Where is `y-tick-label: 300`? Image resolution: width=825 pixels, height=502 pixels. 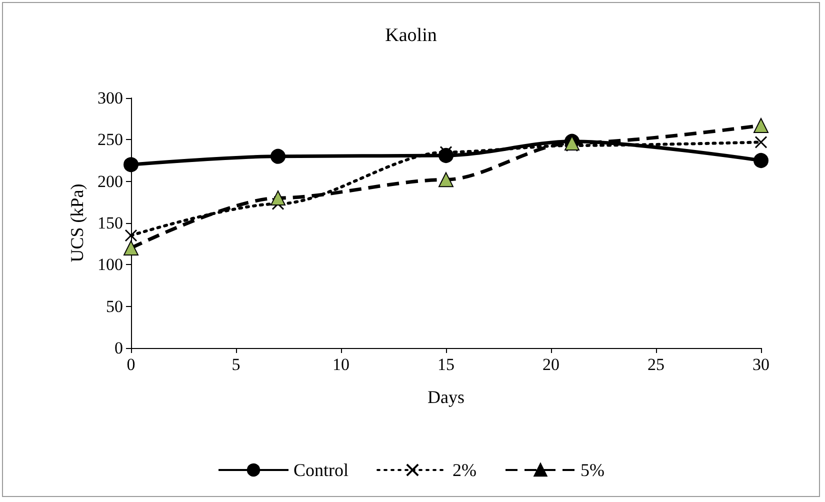 y-tick-label: 300 is located at coordinates (110, 98).